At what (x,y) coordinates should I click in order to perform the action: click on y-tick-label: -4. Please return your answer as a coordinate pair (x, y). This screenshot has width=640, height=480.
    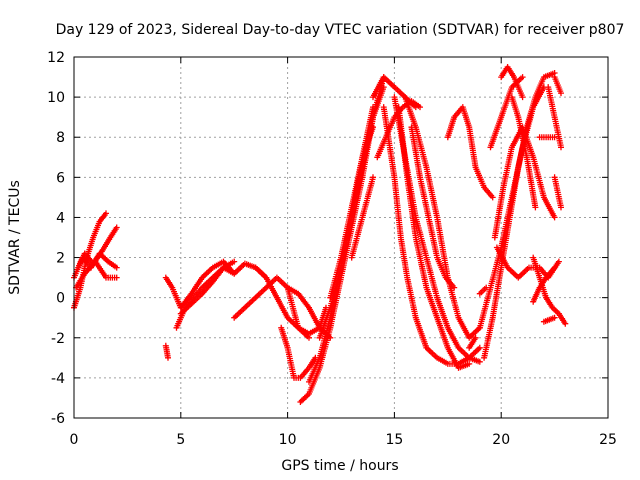
    Looking at the image, I should click on (58, 379).